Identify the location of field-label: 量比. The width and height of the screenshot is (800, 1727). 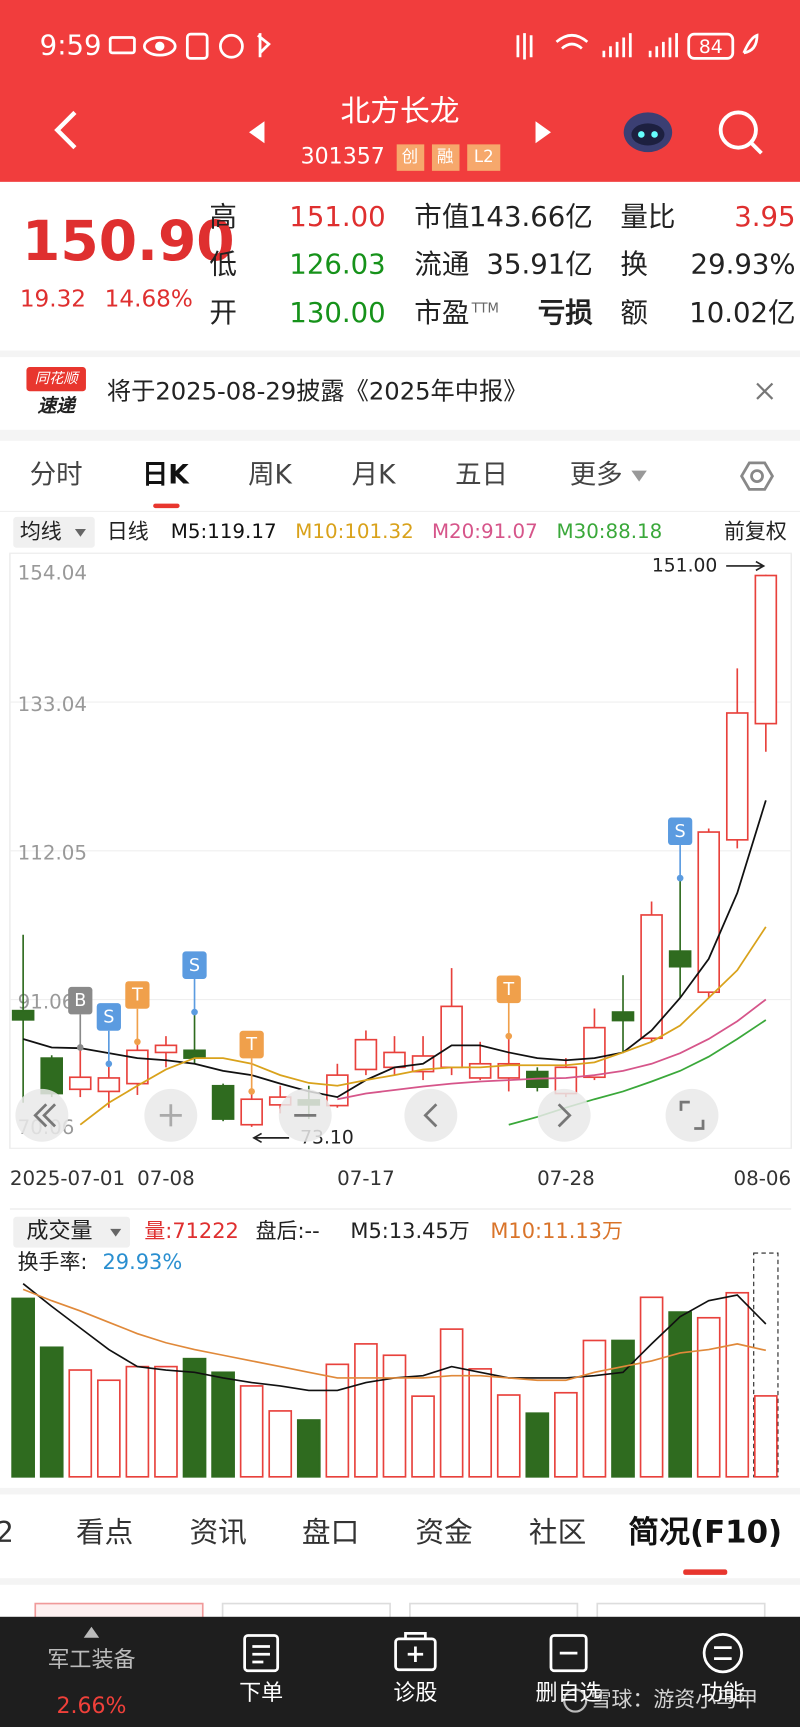
(647, 217).